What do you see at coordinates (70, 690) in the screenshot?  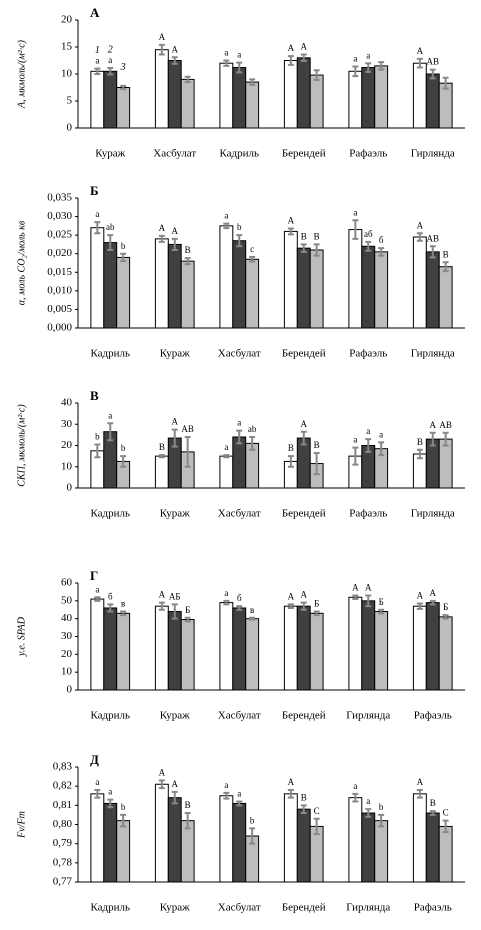 I see `y-tick-label: 0` at bounding box center [70, 690].